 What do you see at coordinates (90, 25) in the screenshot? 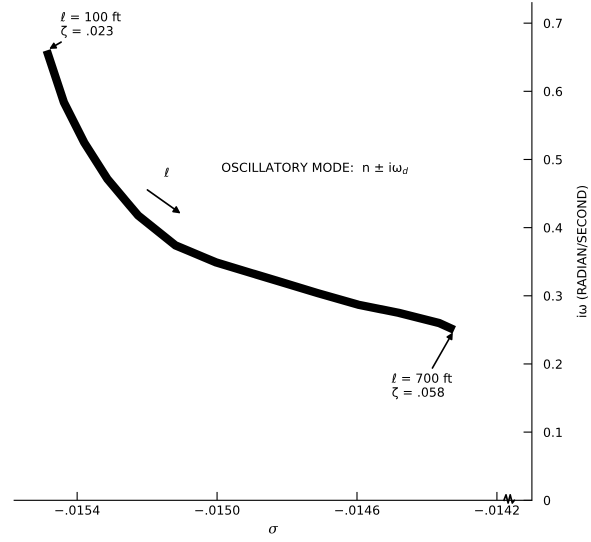
I see `annotation: ℓ = 100 ft ζ = .023` at bounding box center [90, 25].